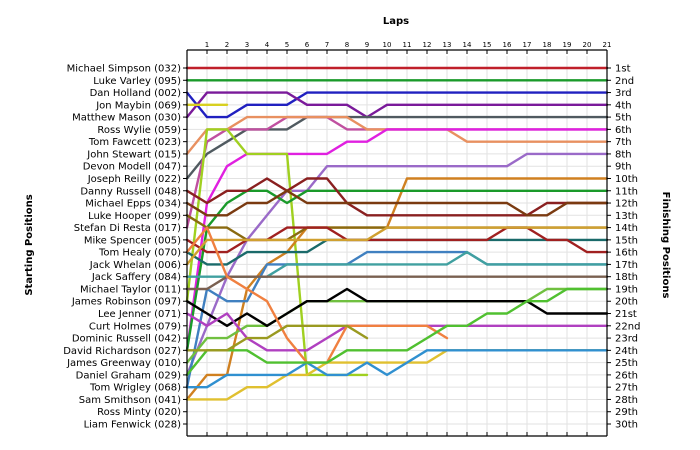  Describe the element at coordinates (29, 244) in the screenshot. I see `left-axis-title: Starting Positions` at that location.